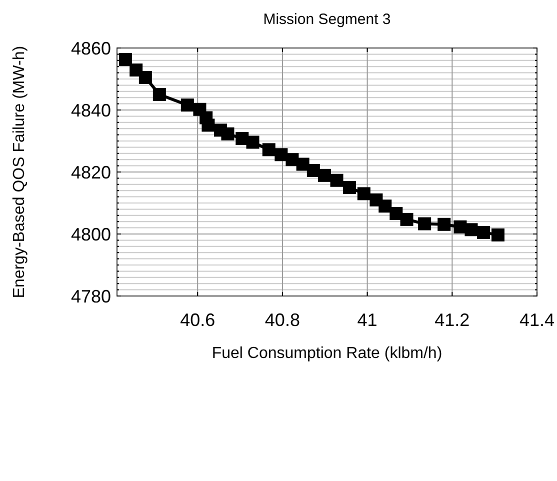 This screenshot has width=557, height=481. What do you see at coordinates (537, 320) in the screenshot?
I see `x-tick-label: 41.4` at bounding box center [537, 320].